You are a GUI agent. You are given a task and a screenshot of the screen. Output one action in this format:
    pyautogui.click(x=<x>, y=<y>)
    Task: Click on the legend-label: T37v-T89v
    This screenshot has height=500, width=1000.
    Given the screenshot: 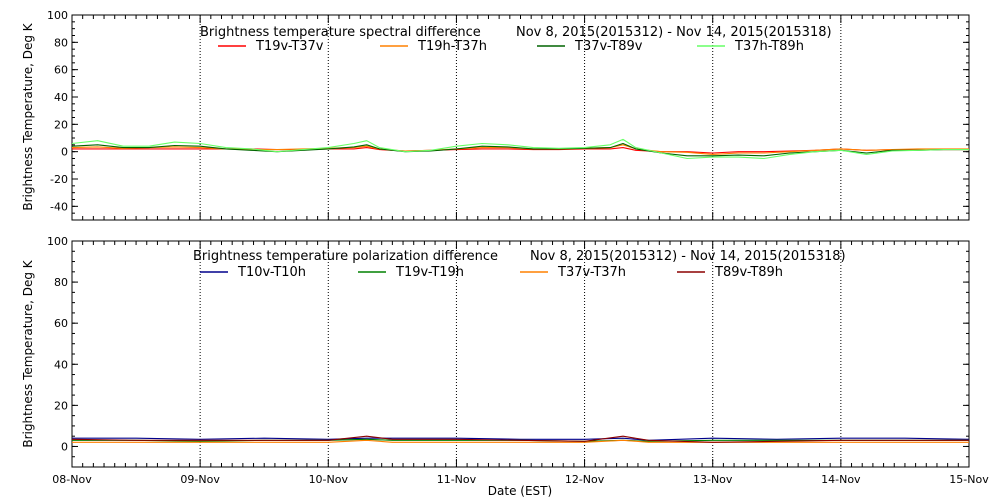 What is the action you would take?
    pyautogui.click(x=608, y=46)
    